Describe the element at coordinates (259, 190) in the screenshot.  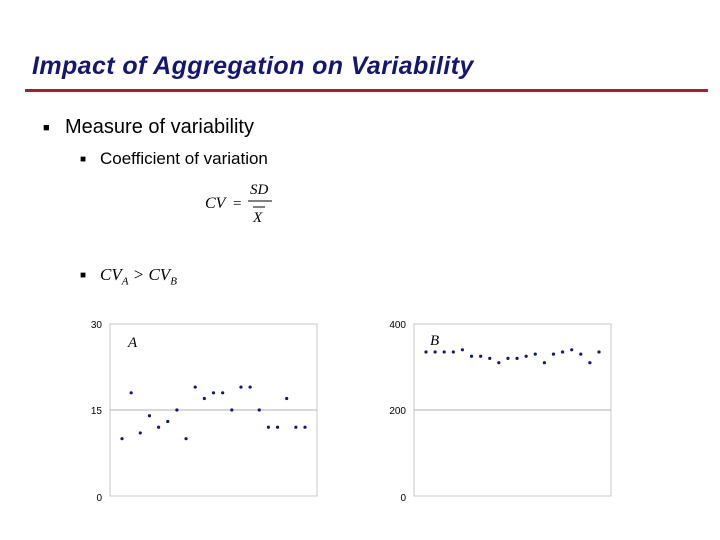
I see `formula-numerator: SD` at that location.